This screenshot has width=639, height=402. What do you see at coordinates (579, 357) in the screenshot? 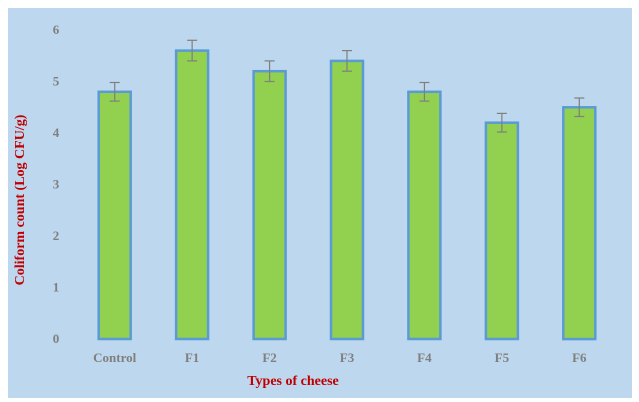
I see `x-tick-label: F6` at bounding box center [579, 357].